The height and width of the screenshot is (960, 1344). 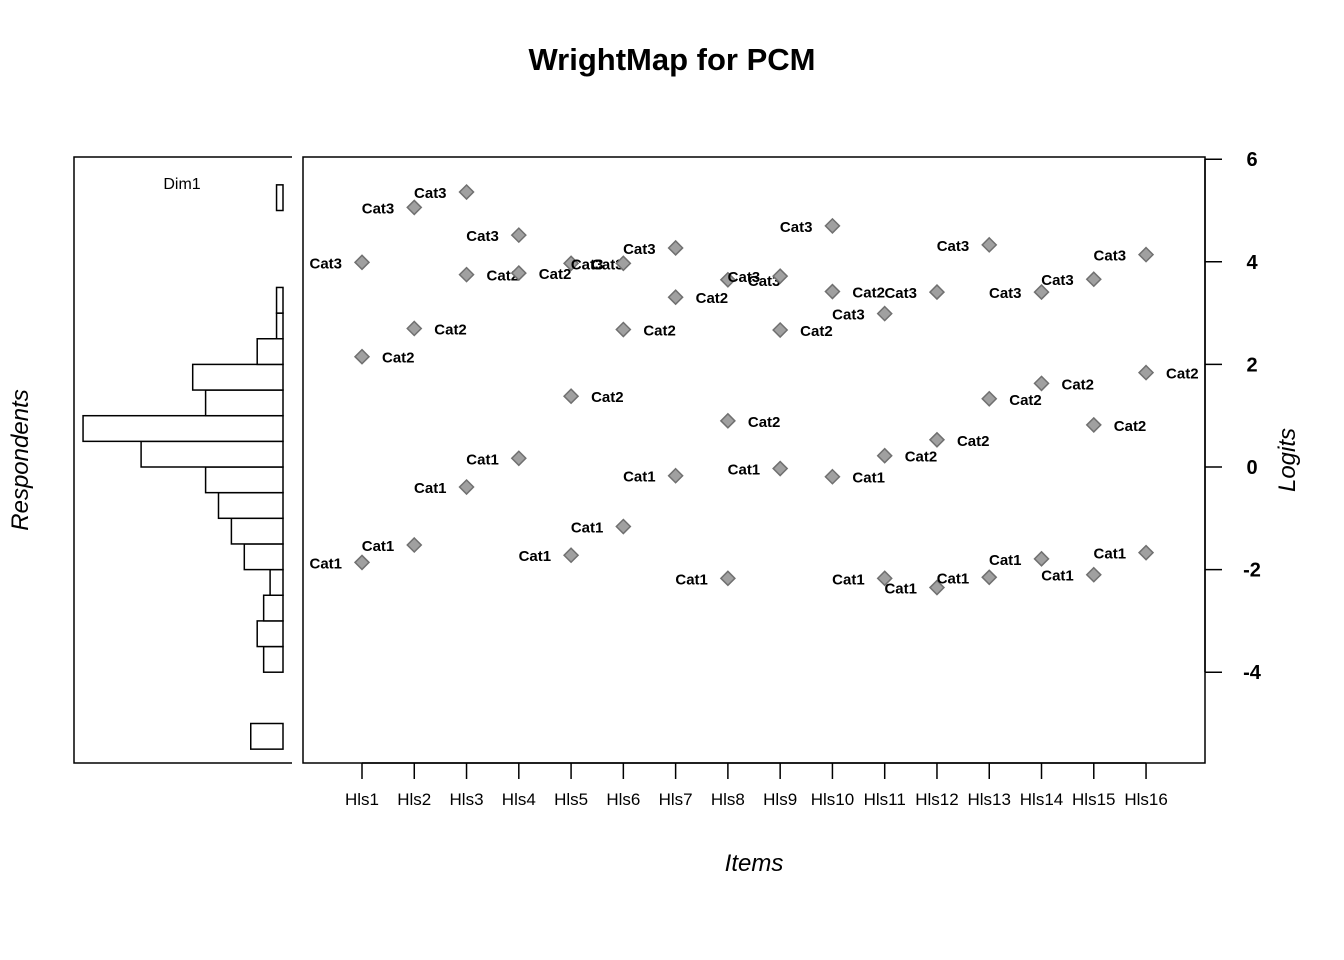 What do you see at coordinates (20, 459) in the screenshot?
I see `respondents-axis-title: Respondents` at bounding box center [20, 459].